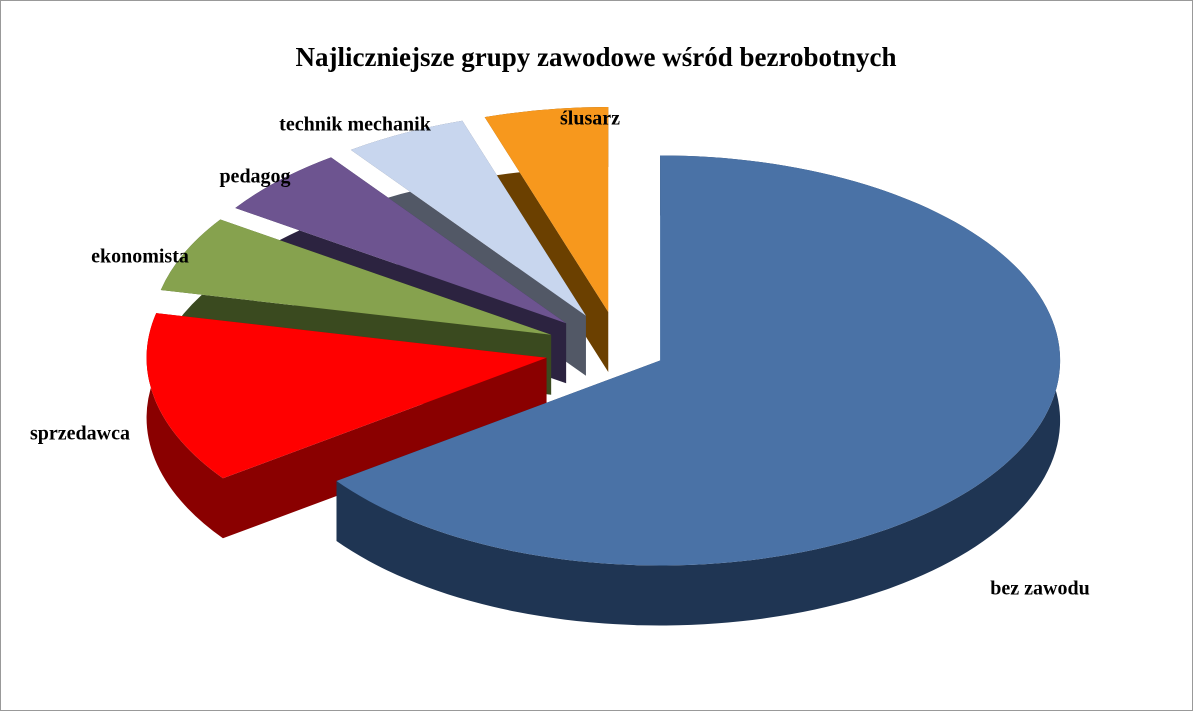 This screenshot has height=711, width=1193. What do you see at coordinates (254, 177) in the screenshot?
I see `slice-label: pedagog` at bounding box center [254, 177].